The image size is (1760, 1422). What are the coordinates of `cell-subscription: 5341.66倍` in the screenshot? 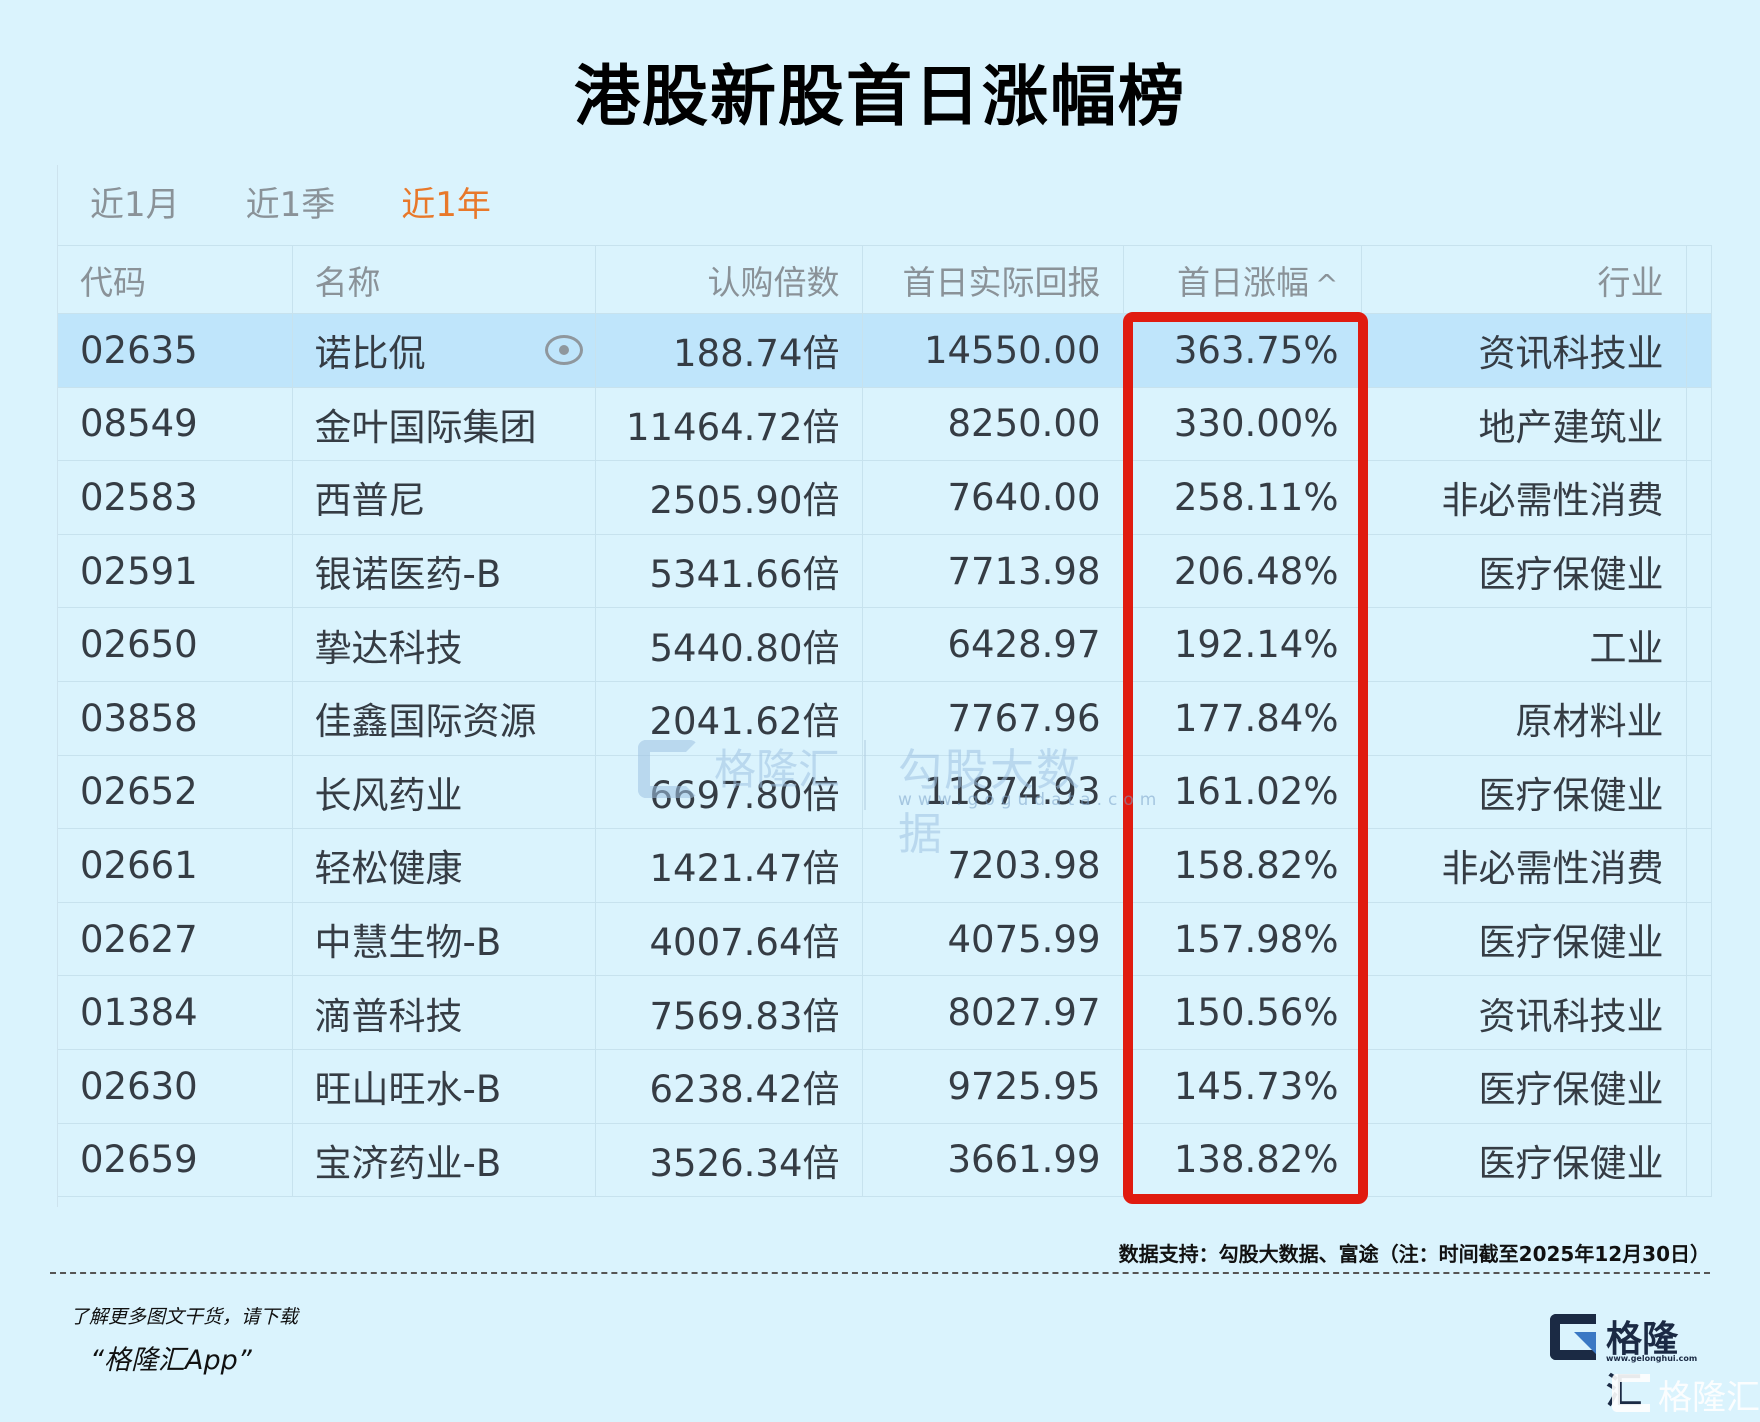 It's located at (729, 571).